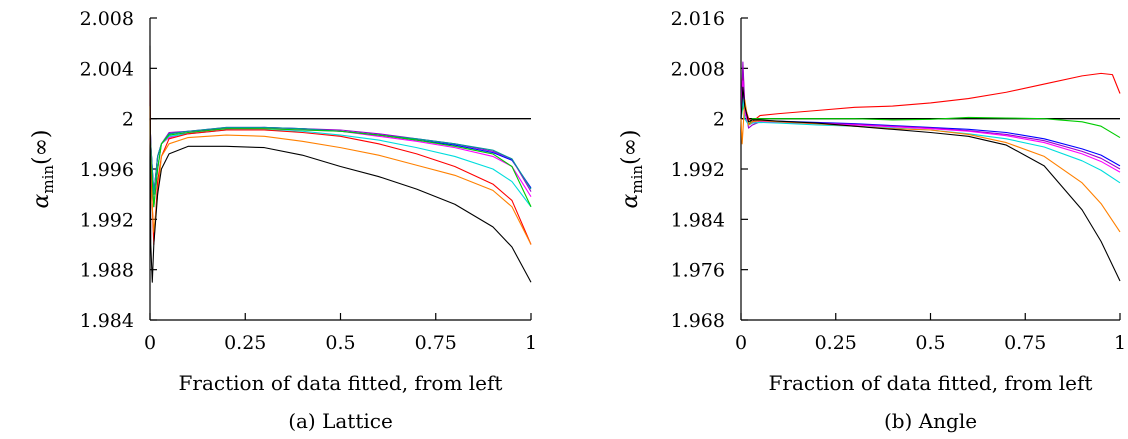 The image size is (1128, 439). I want to click on panel-caption: (b) Angle, so click(930, 421).